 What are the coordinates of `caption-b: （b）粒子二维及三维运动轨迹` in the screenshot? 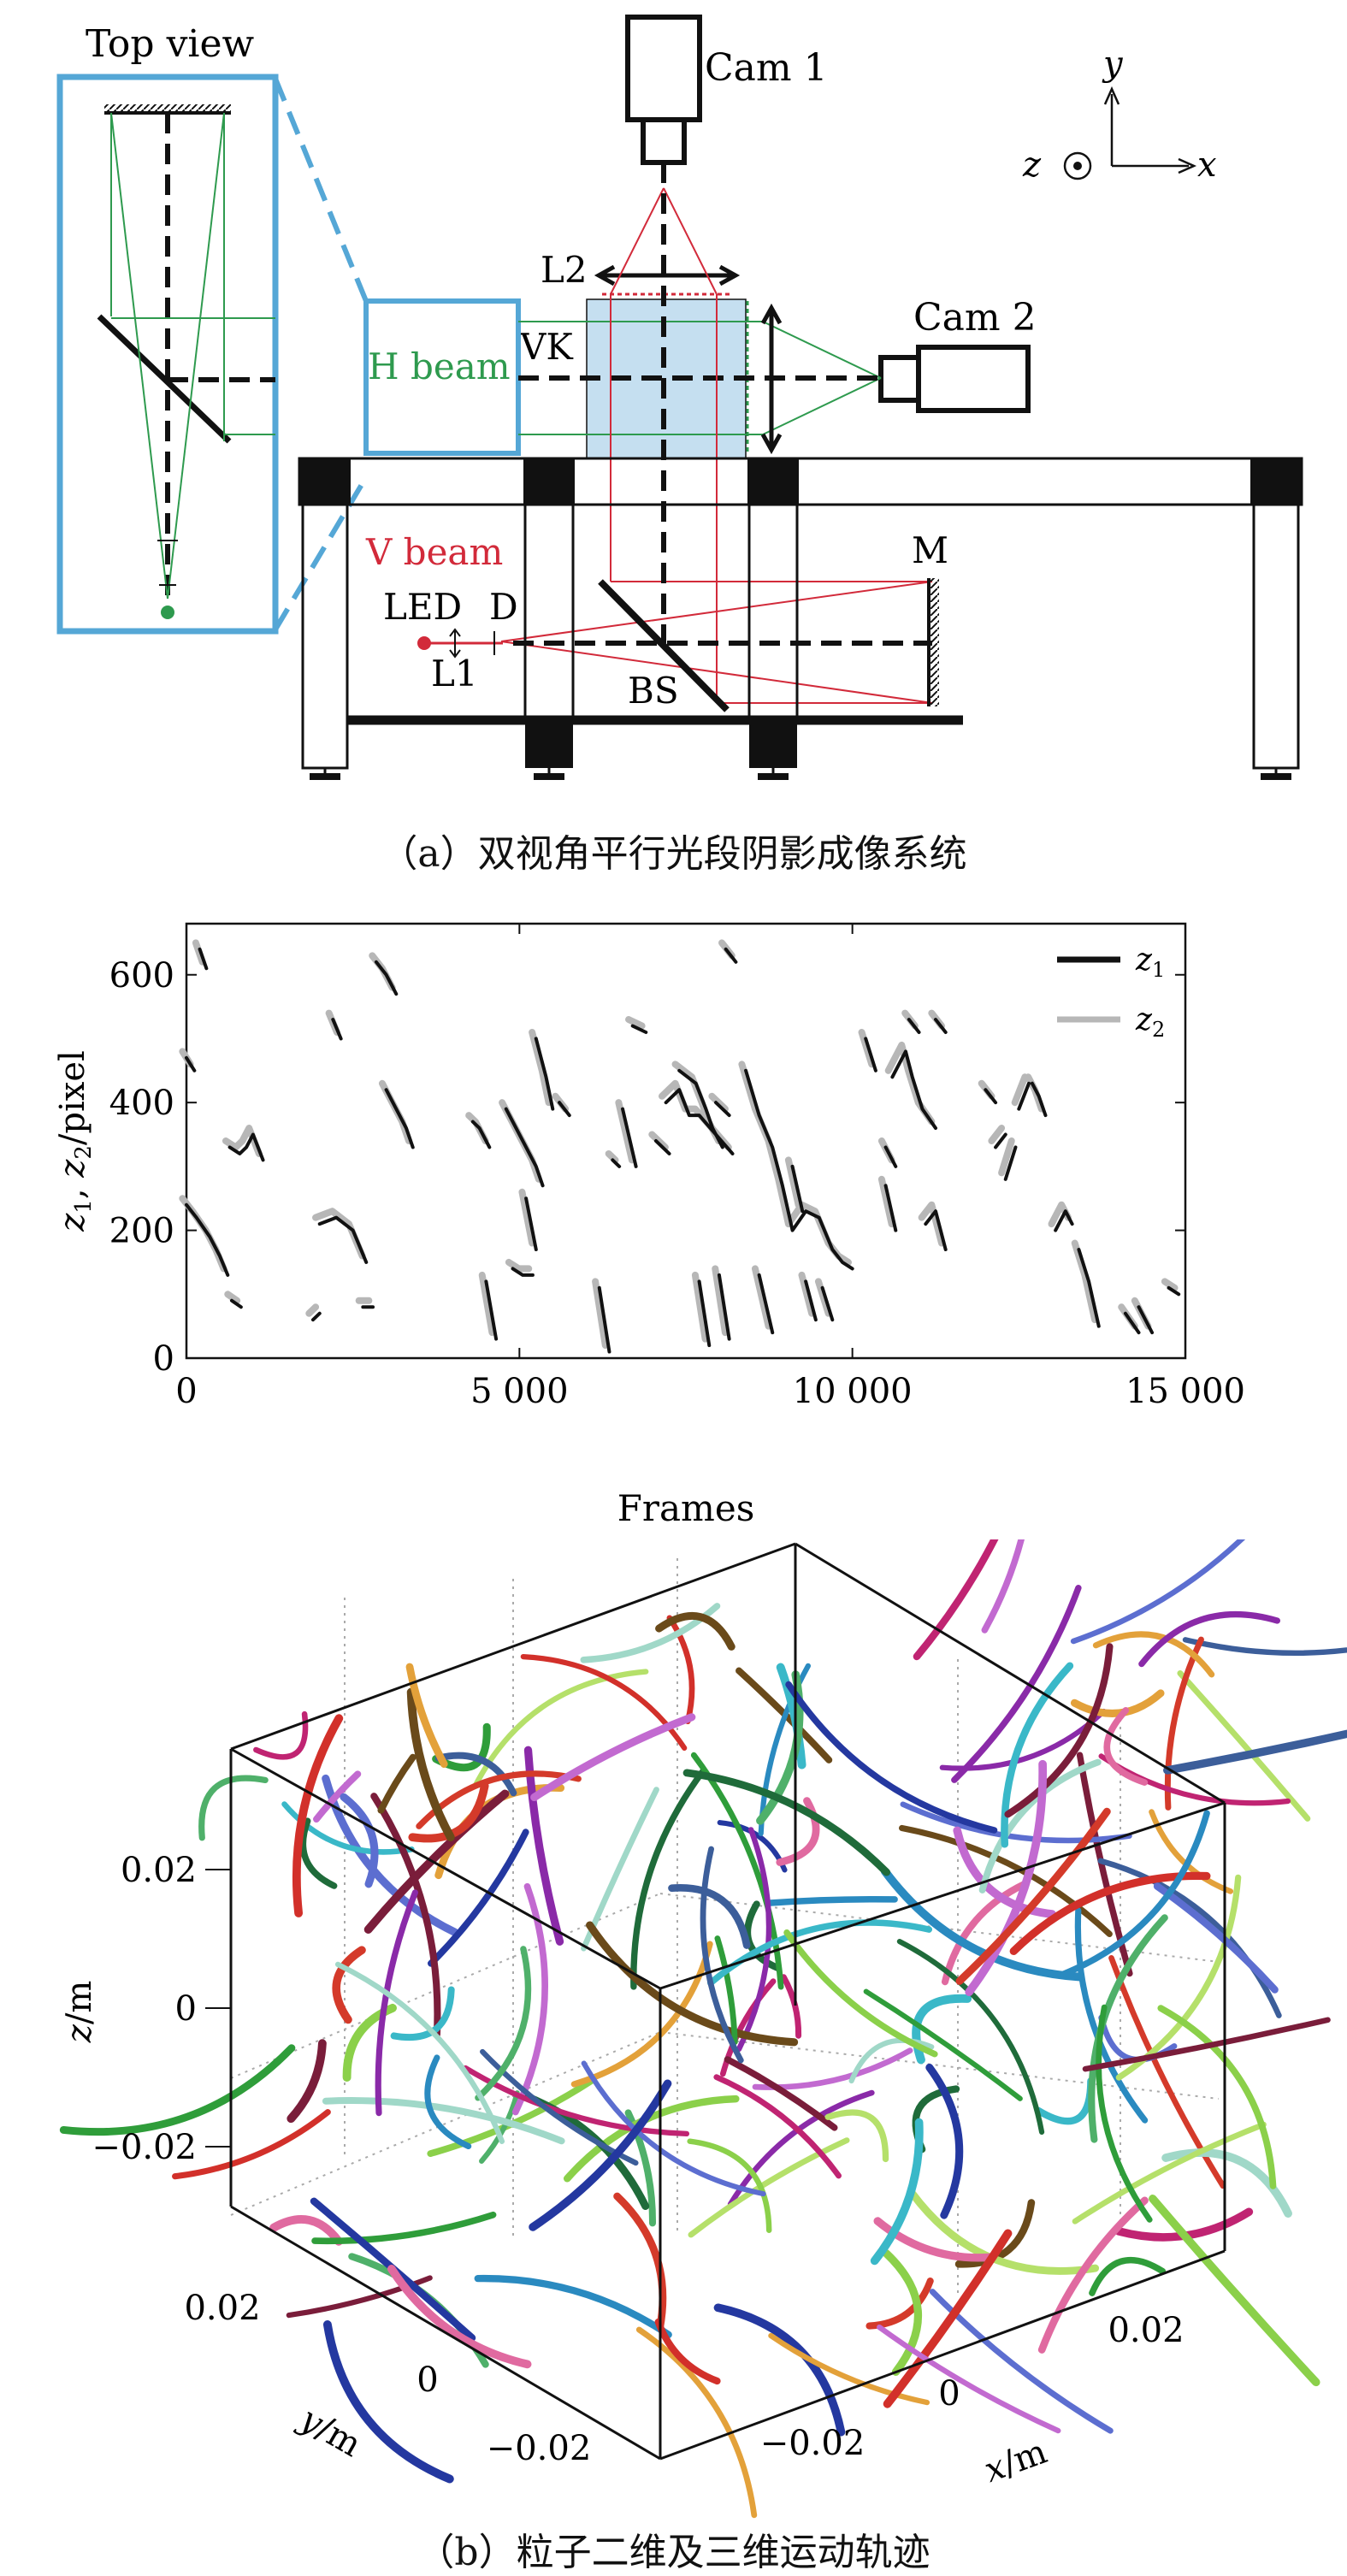 It's located at (674, 2552).